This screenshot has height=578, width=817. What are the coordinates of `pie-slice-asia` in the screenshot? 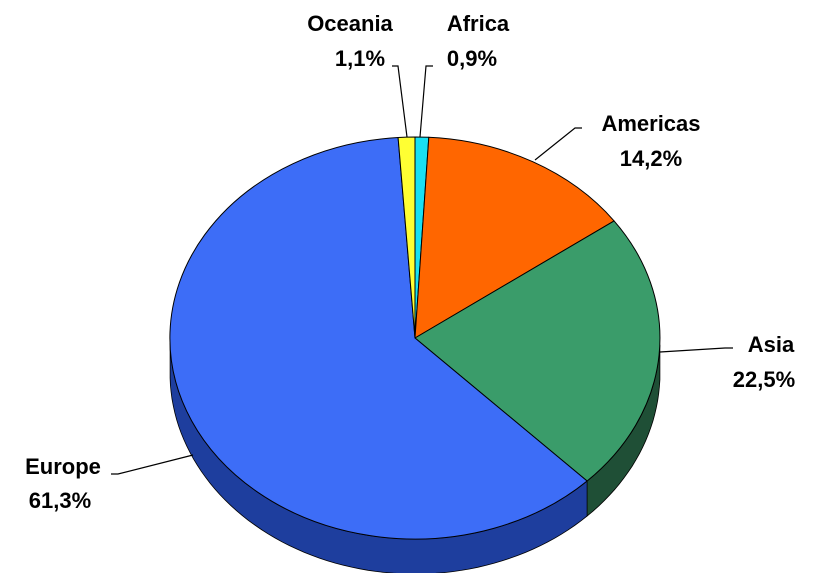 It's located at (537, 351).